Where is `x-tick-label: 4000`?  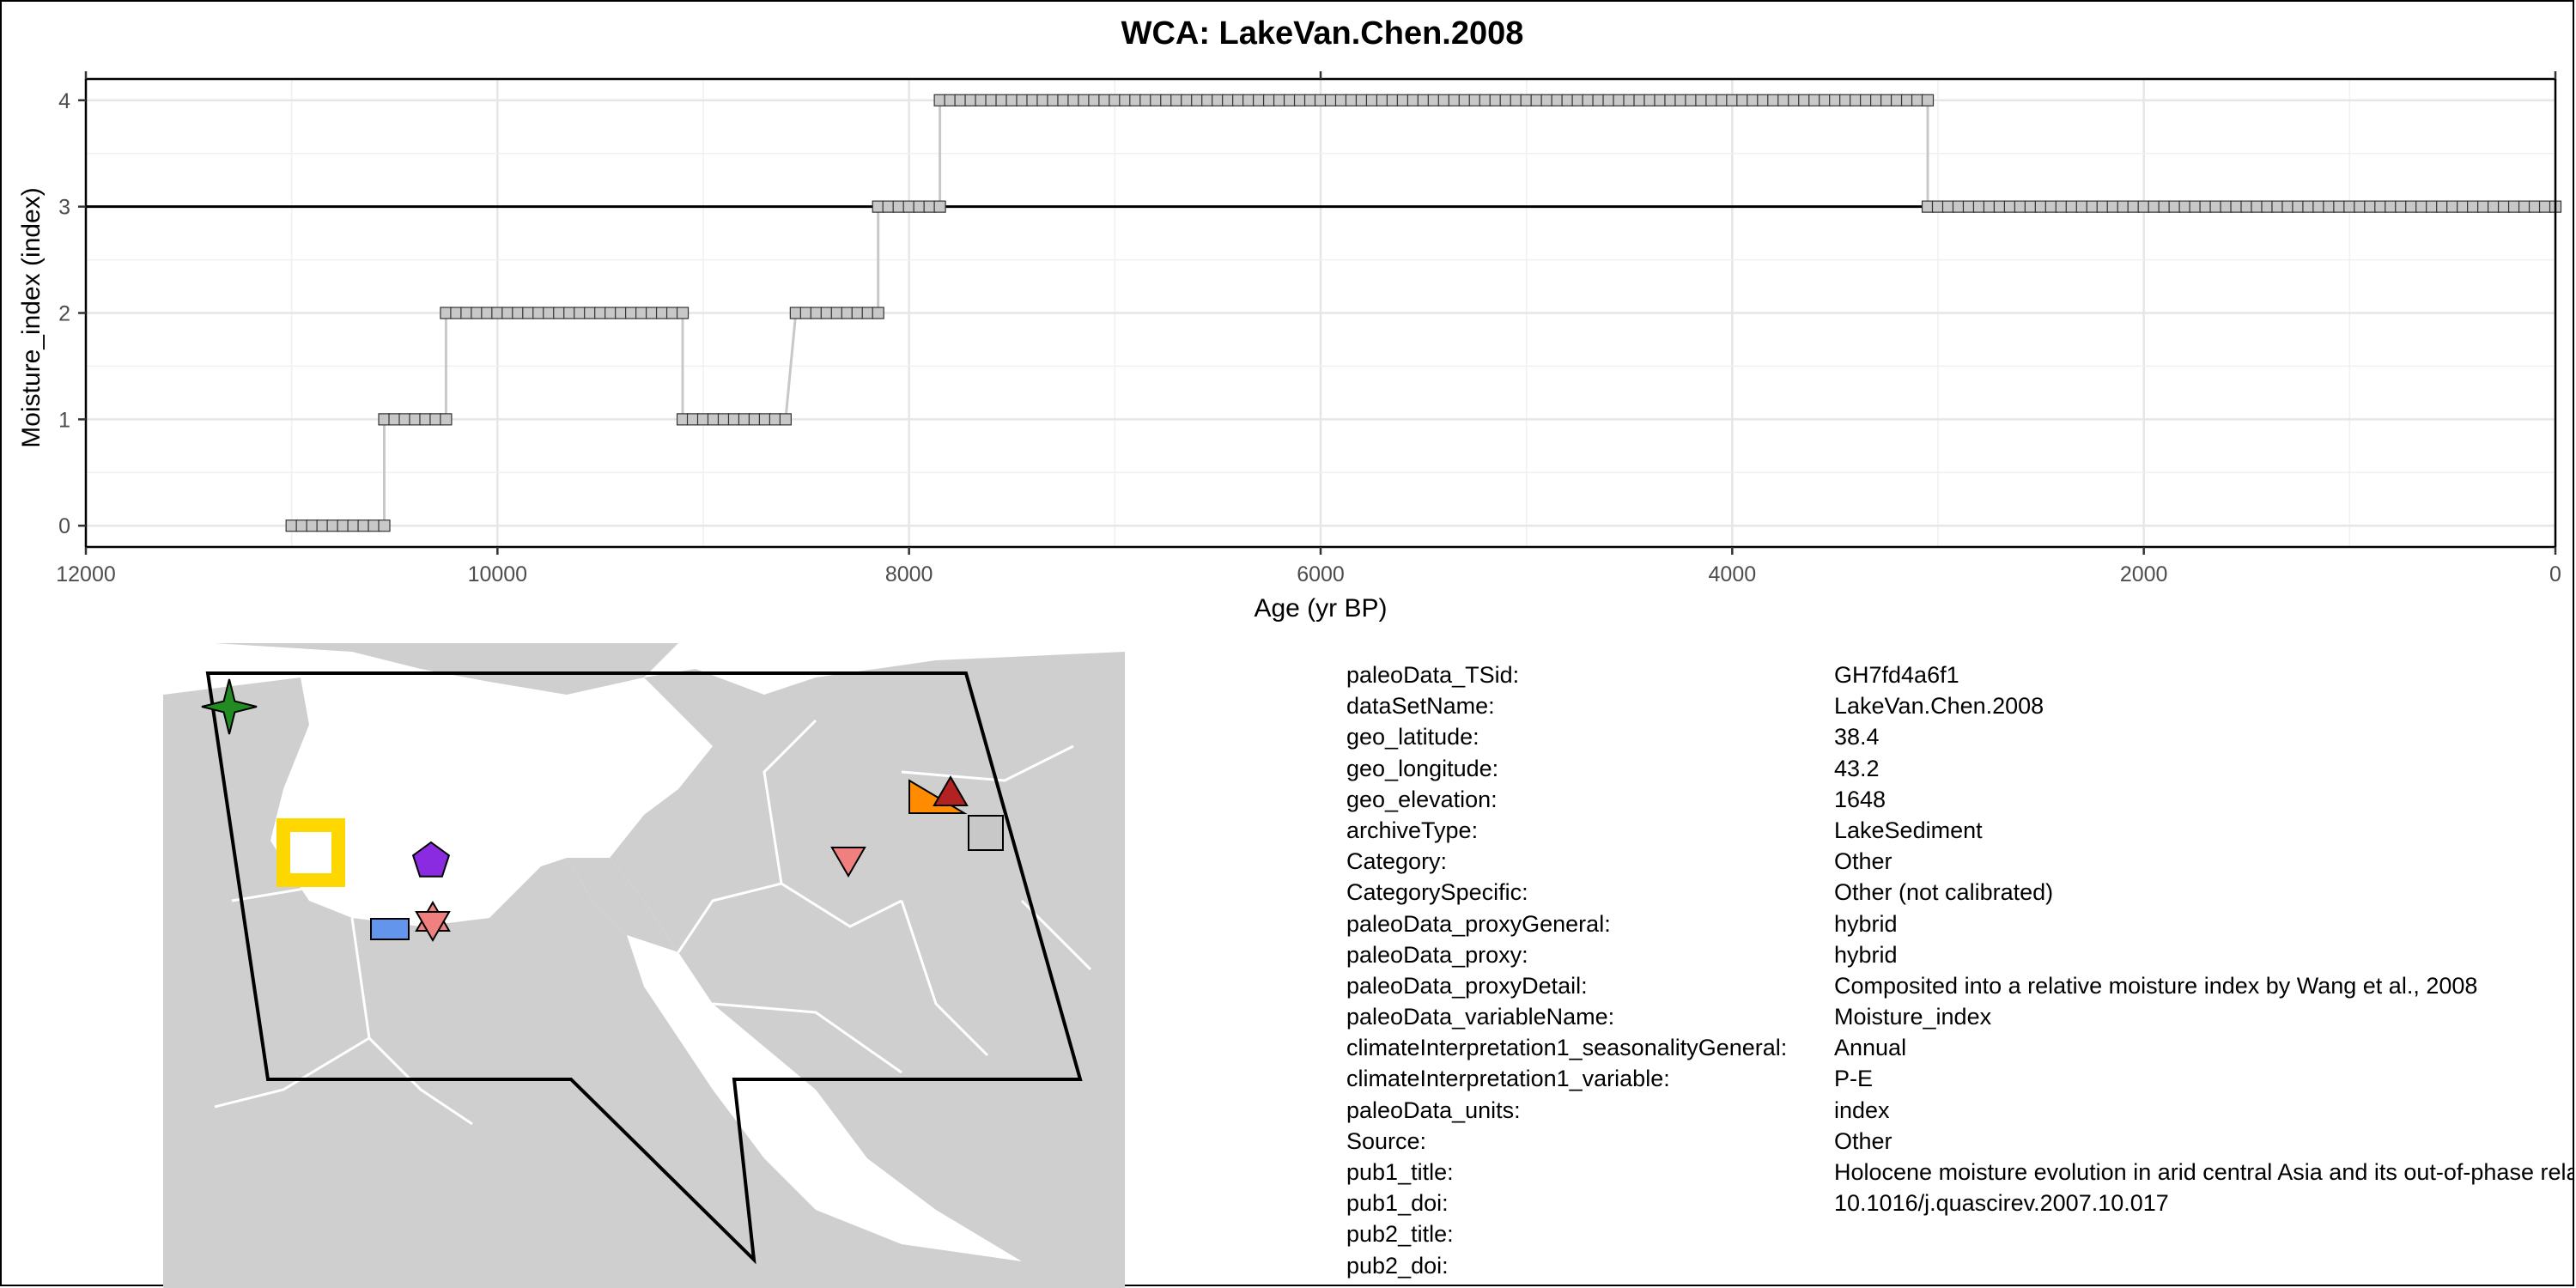
x-tick-label: 4000 is located at coordinates (1733, 574).